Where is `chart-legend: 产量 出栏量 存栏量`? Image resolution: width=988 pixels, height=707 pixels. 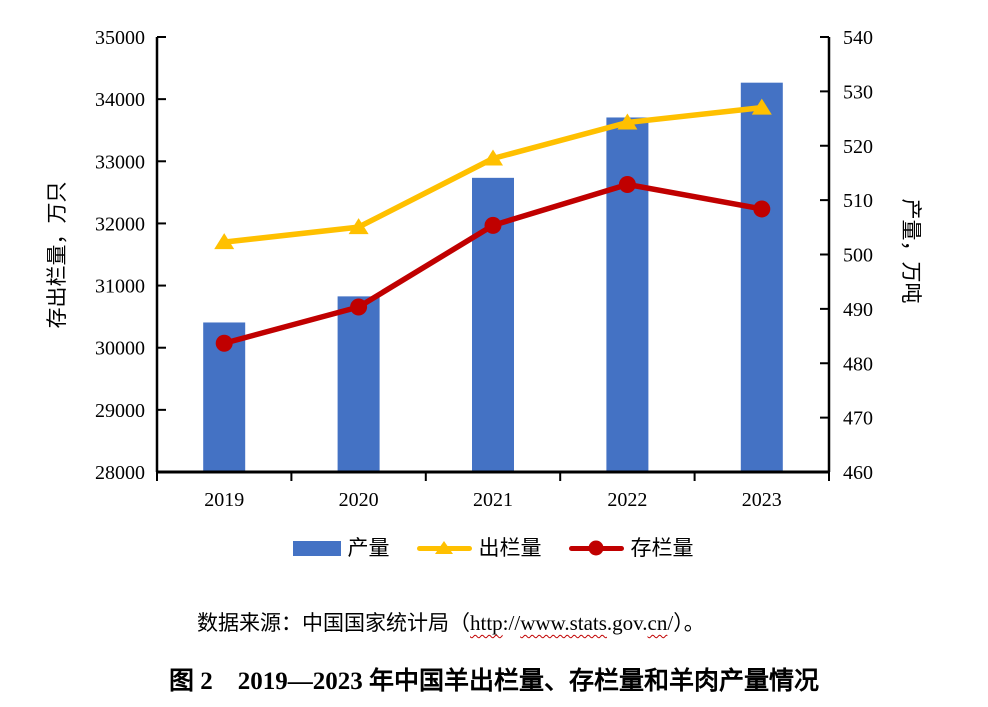
chart-legend: 产量 出栏量 存栏量 is located at coordinates (493, 548).